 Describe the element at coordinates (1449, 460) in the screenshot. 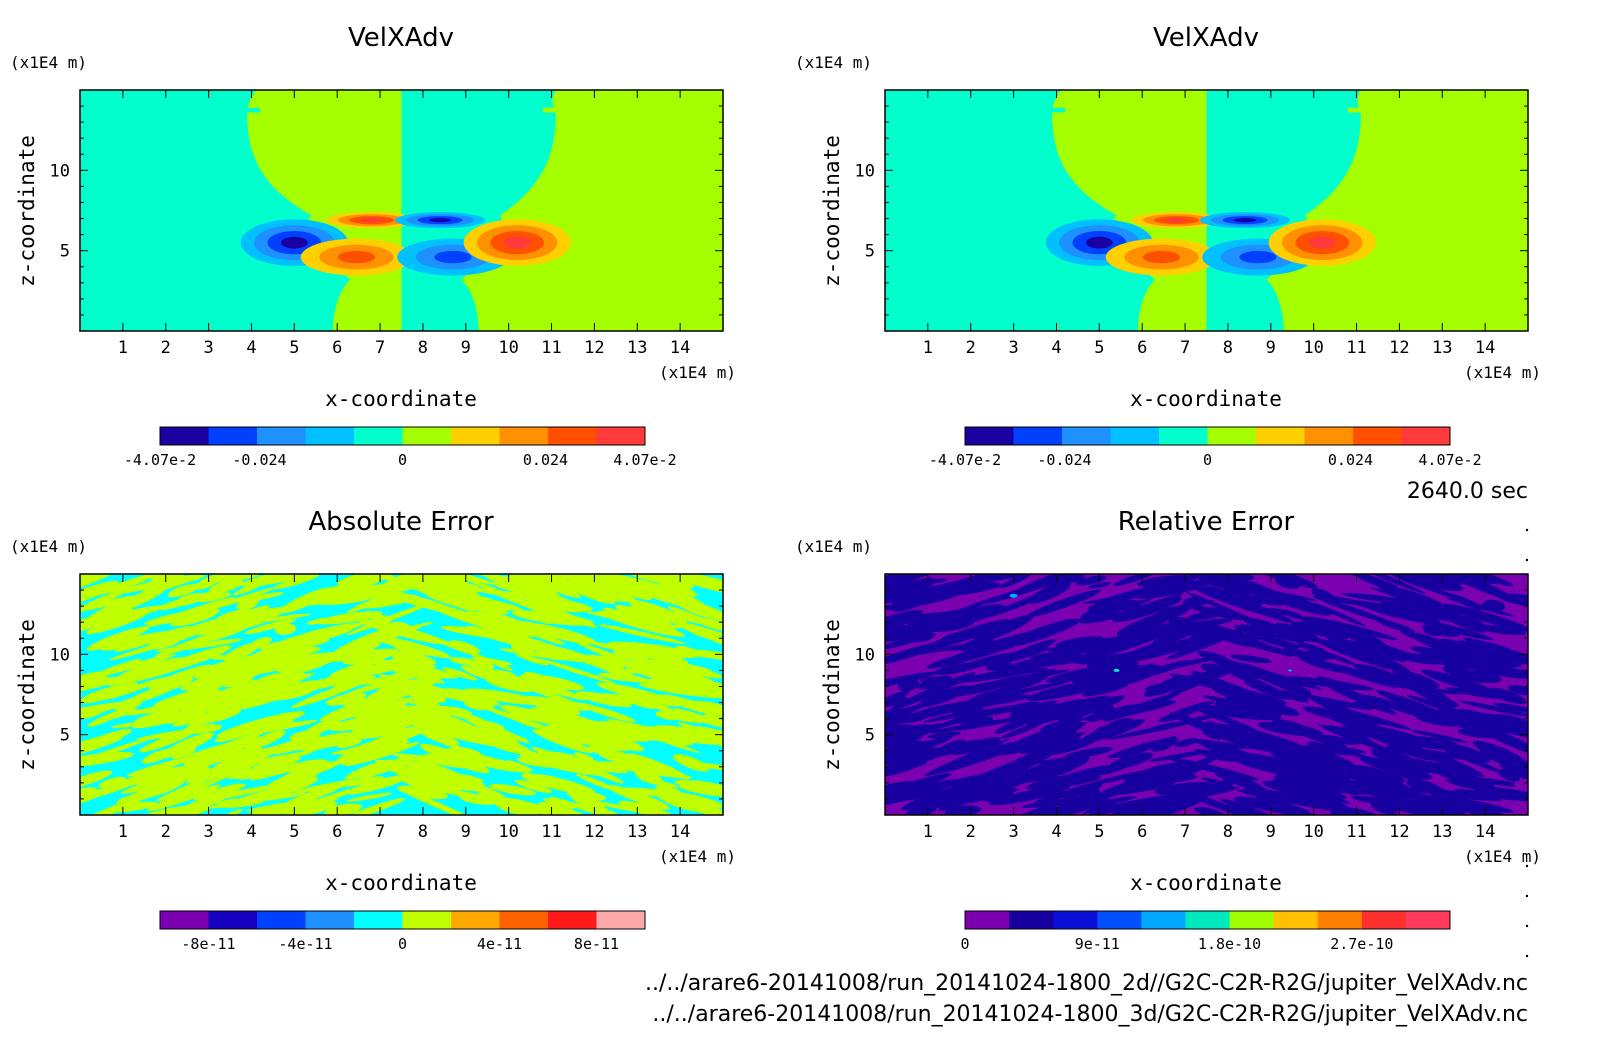

I see `colorbar-label: 4.07e-2` at that location.